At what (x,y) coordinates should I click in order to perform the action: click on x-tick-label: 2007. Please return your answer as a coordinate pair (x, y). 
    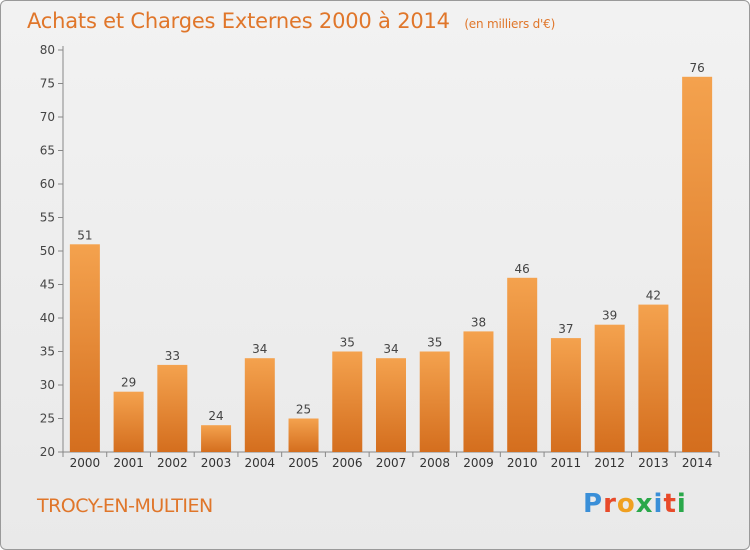
    Looking at the image, I should click on (391, 463).